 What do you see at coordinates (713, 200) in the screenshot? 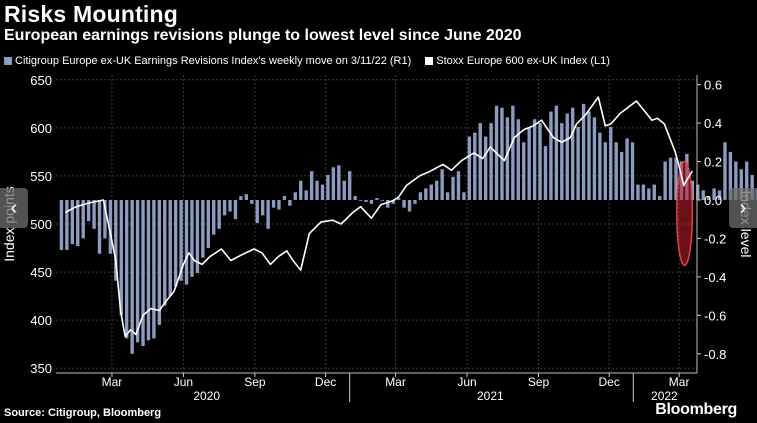
I see `y-right-tick-label: 0.0` at bounding box center [713, 200].